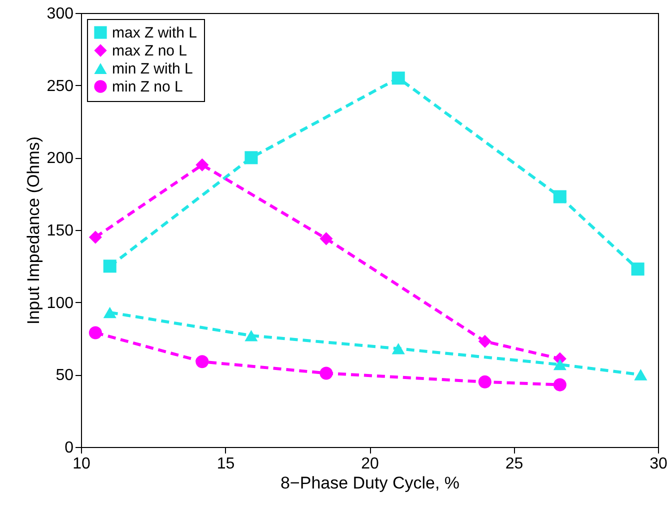  I want to click on legend-label: max Z with L, so click(155, 33).